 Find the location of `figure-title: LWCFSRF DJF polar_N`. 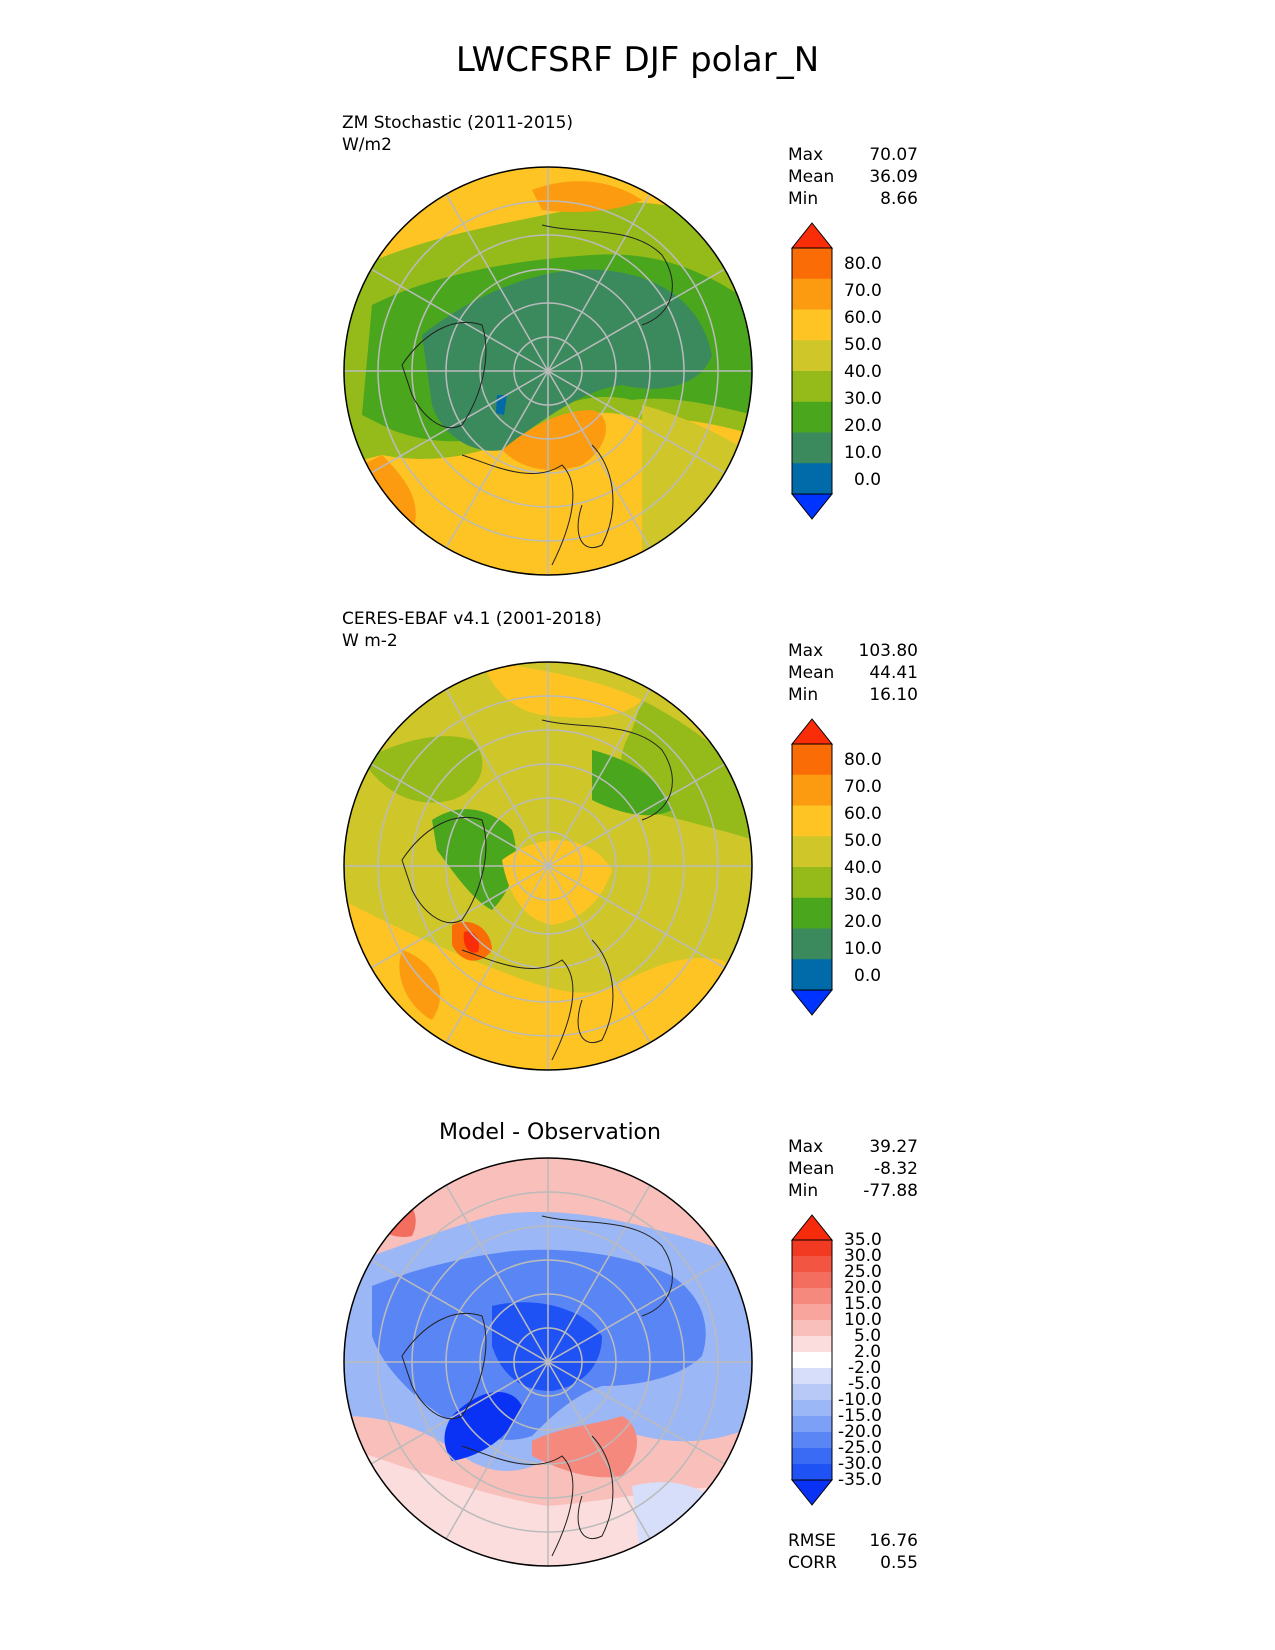

figure-title: LWCFSRF DJF polar_N is located at coordinates (637, 60).